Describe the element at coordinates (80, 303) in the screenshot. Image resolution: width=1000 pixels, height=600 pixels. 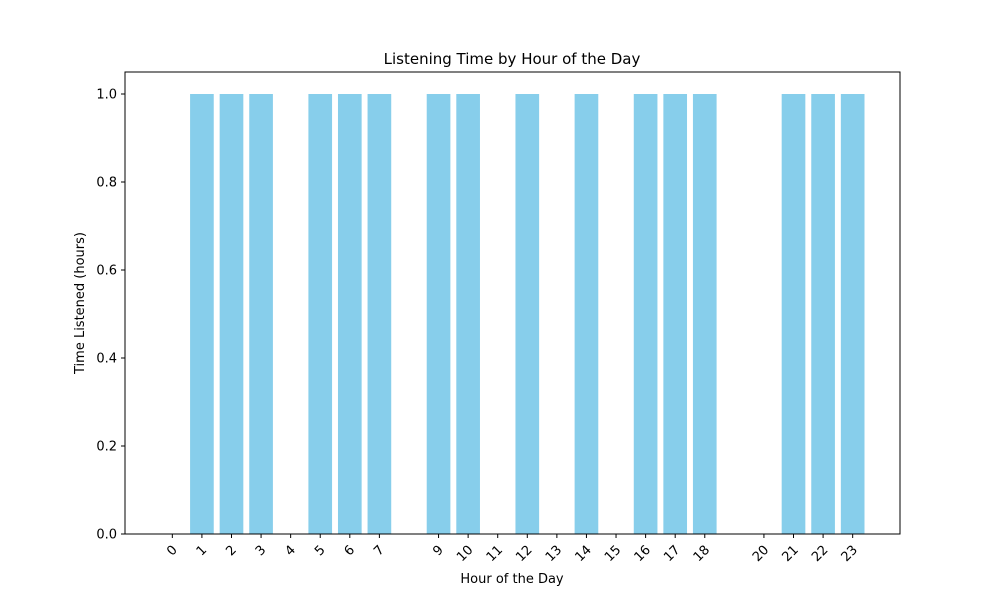
I see `y-axis-label: Time Listened (hours)` at that location.